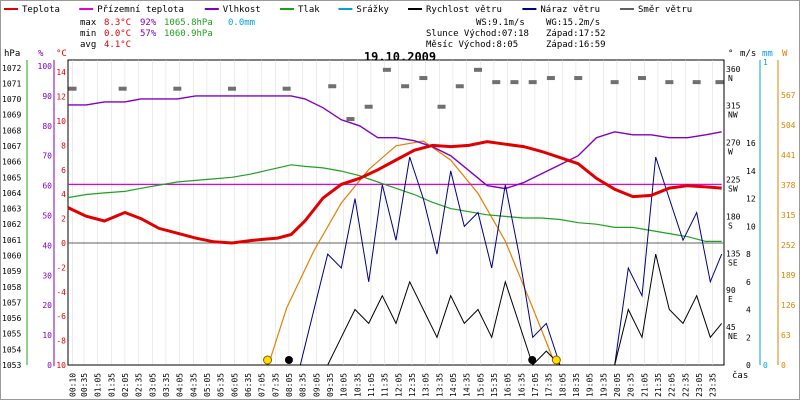  What do you see at coordinates (464, 10) in the screenshot?
I see `legend-label: Rychlost větru` at bounding box center [464, 10].